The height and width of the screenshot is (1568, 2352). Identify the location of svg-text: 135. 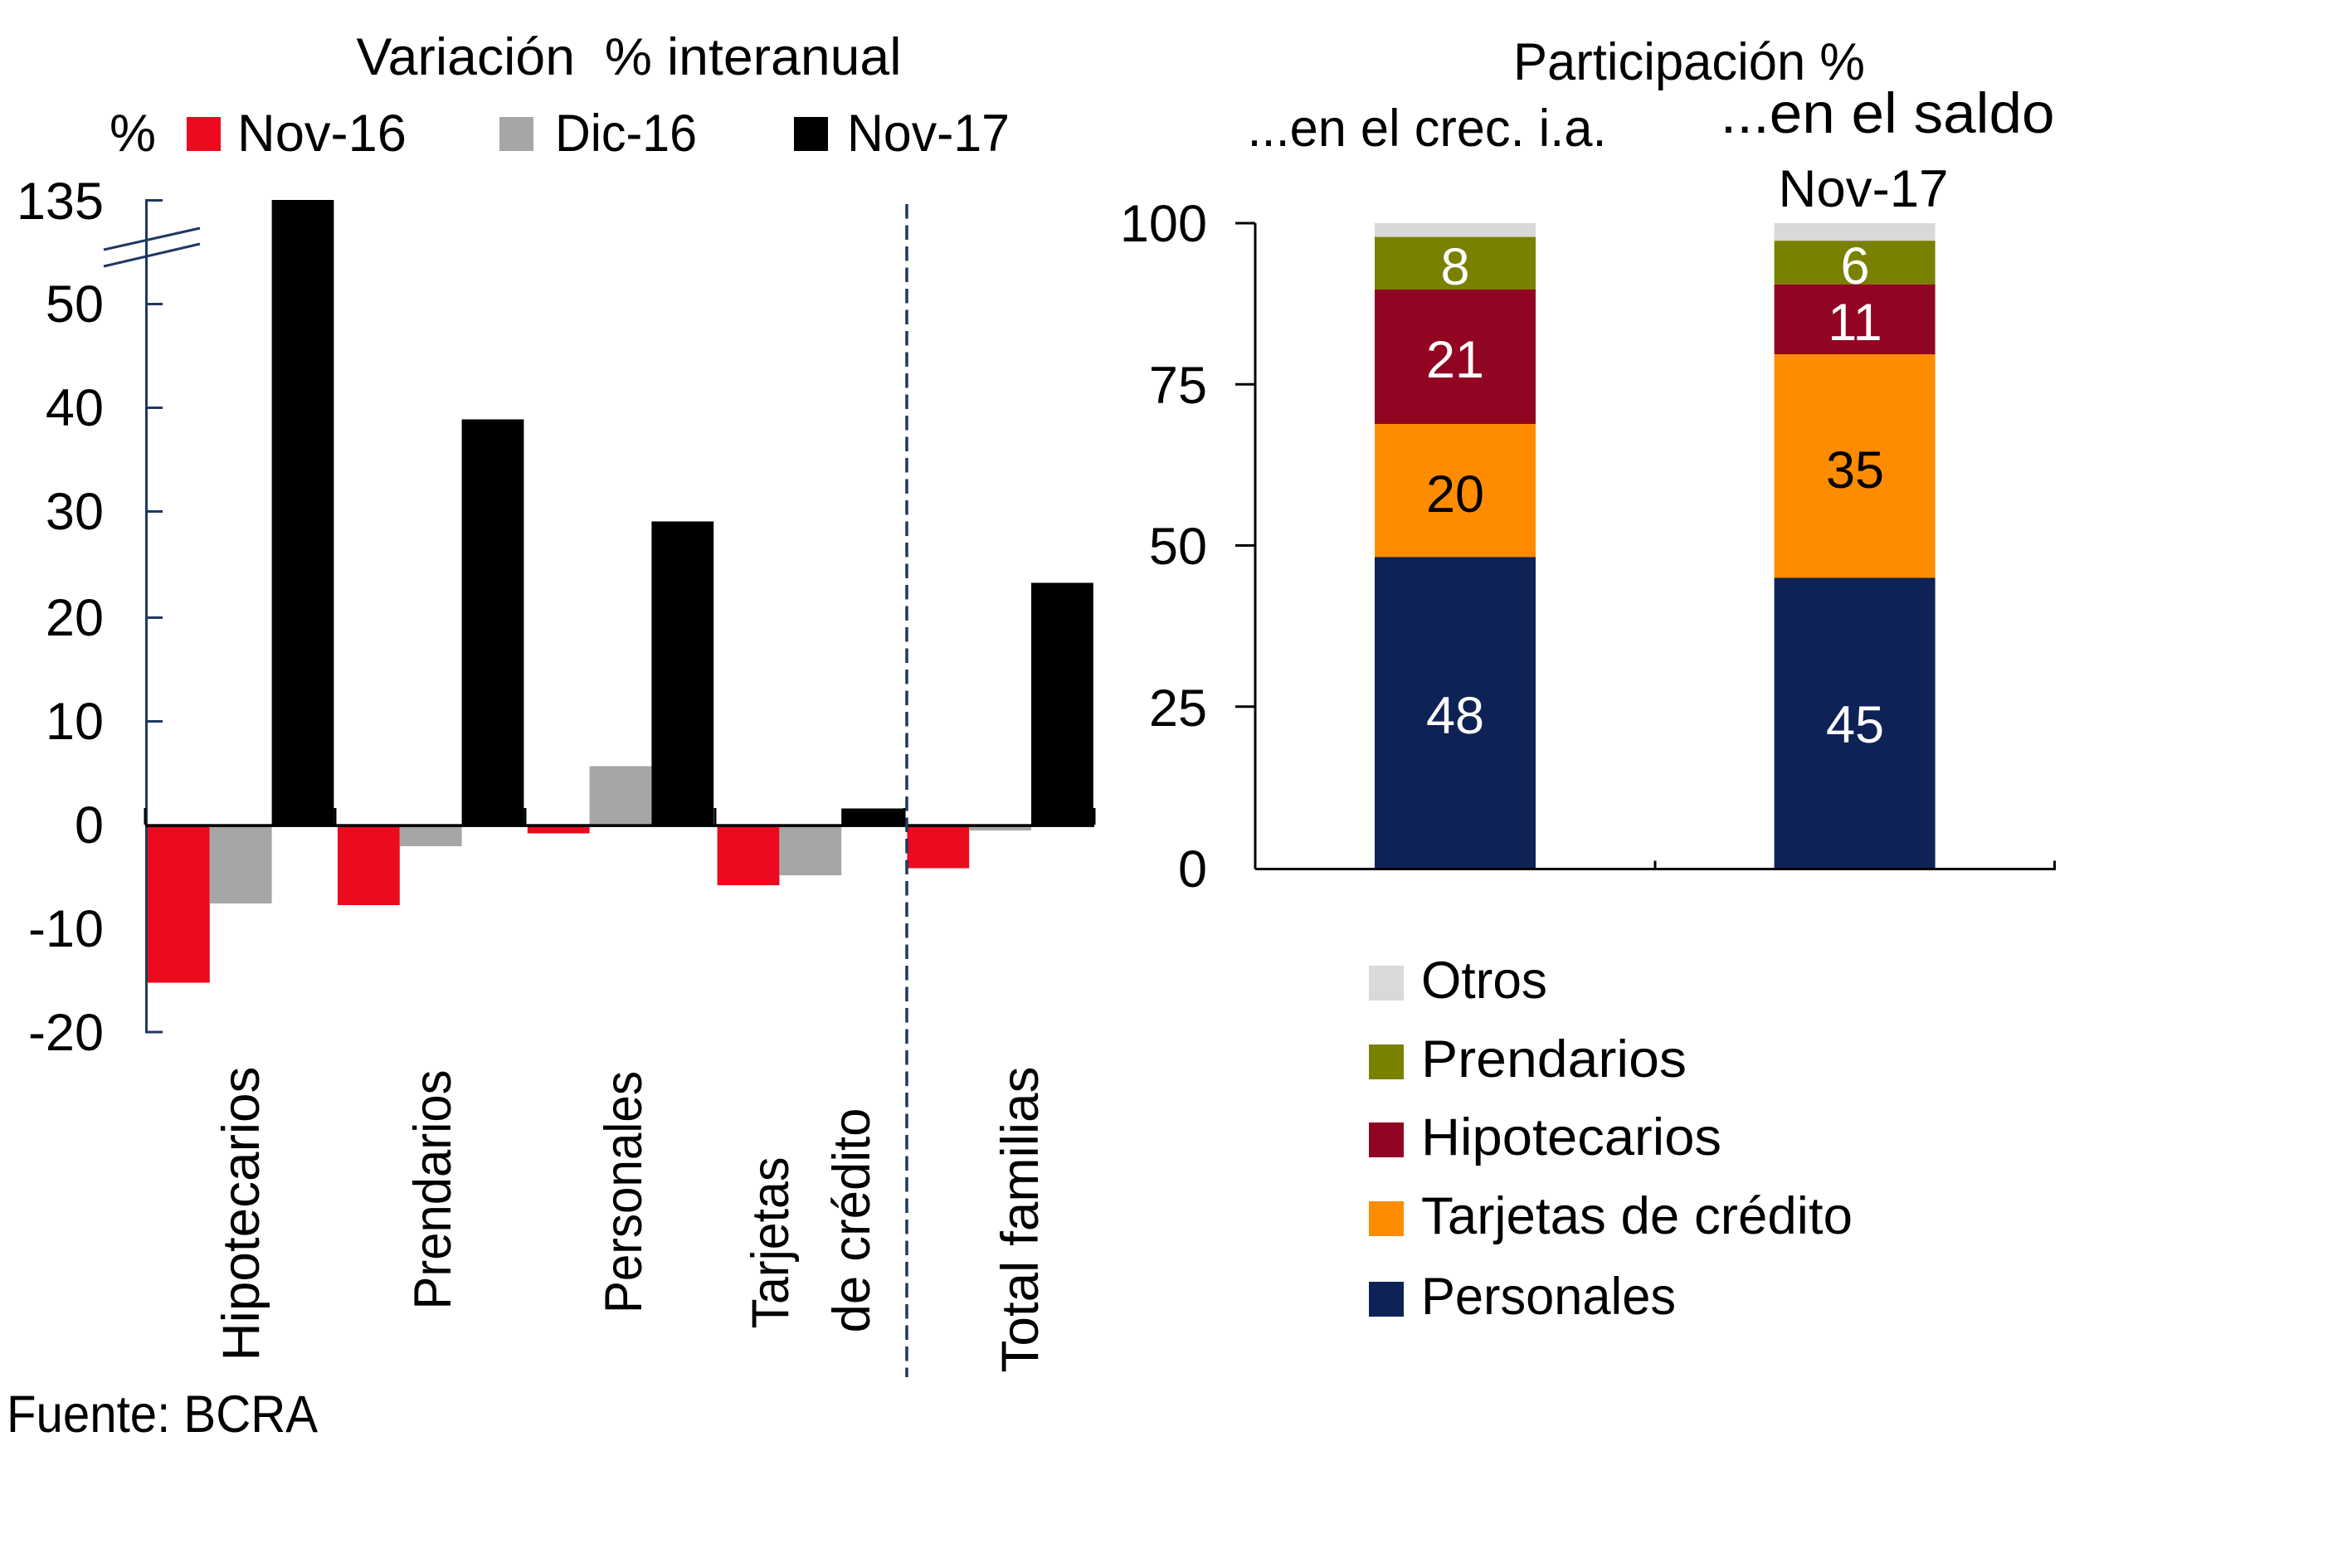
(60, 202).